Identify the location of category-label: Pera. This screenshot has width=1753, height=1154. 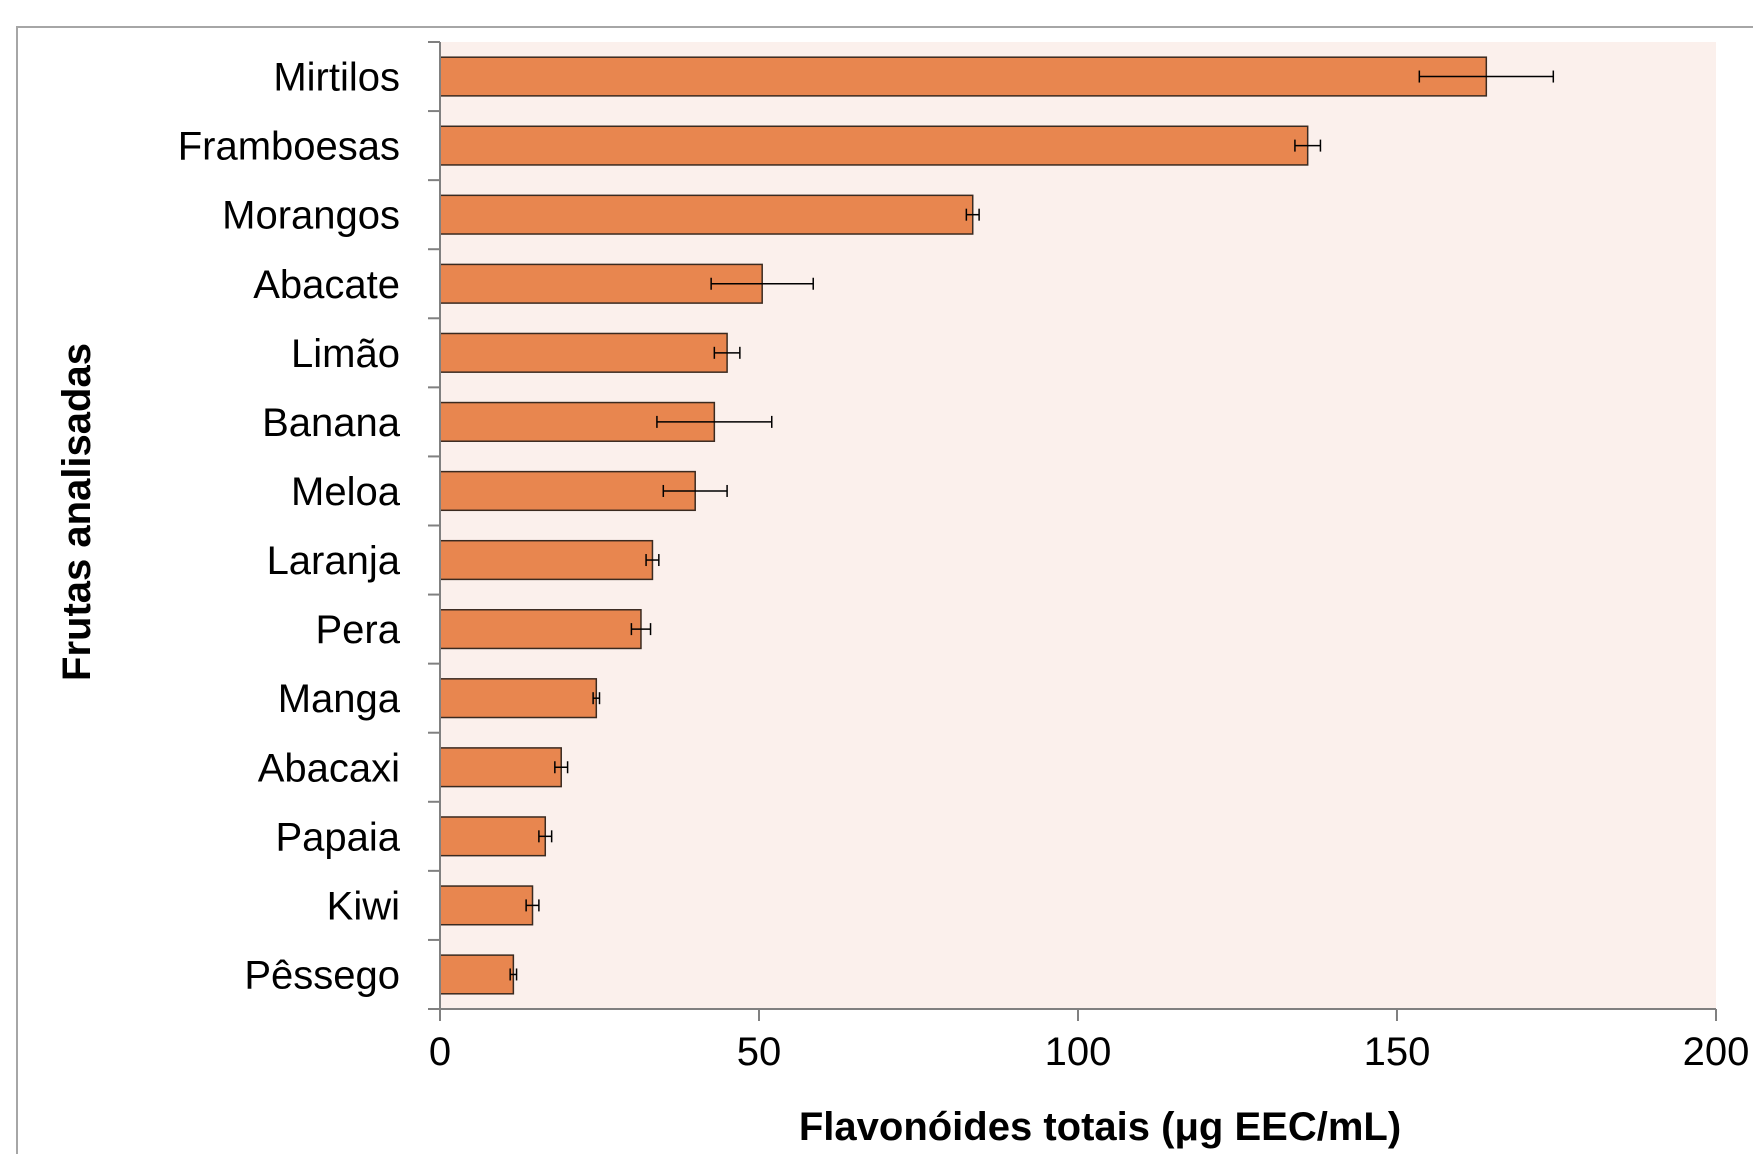
(358, 630).